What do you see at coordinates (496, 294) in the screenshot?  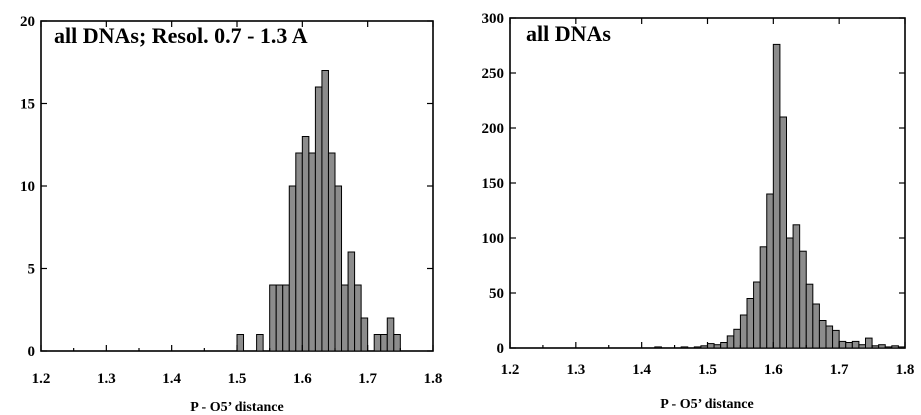 I see `y-tick-label: 50` at bounding box center [496, 294].